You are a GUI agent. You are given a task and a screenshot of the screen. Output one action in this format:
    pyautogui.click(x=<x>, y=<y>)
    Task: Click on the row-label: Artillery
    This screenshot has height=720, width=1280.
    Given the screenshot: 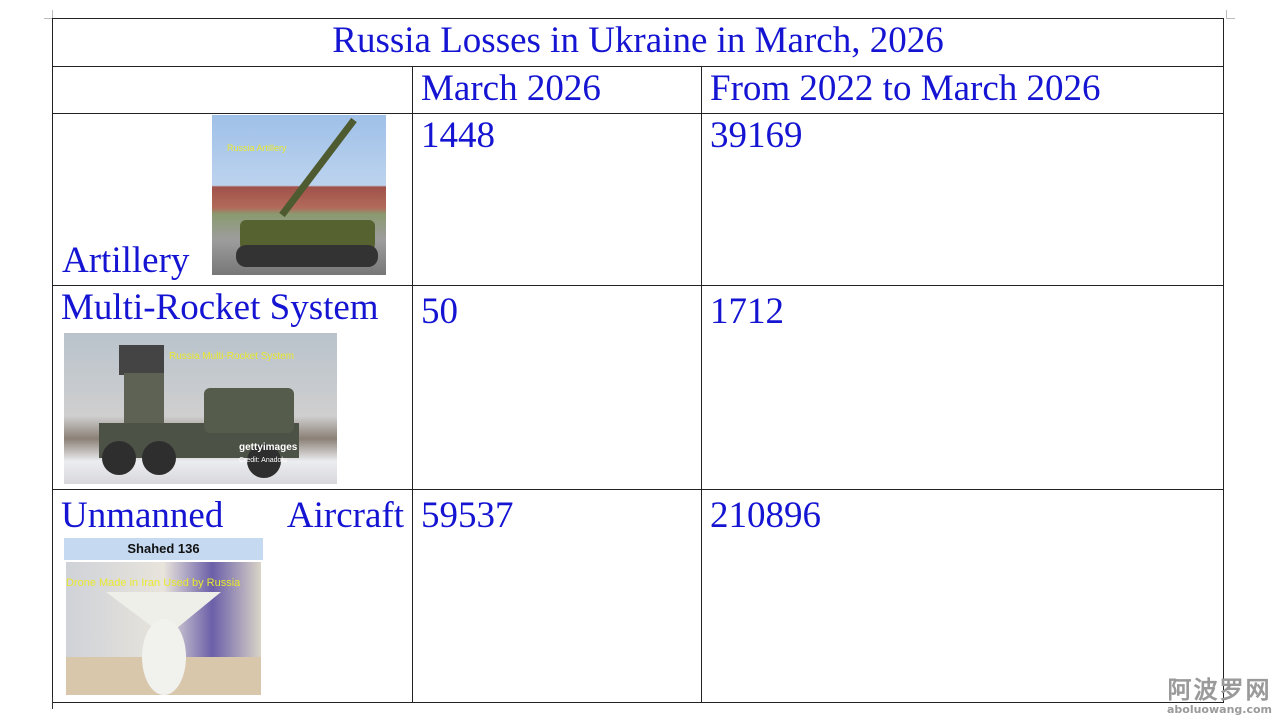 What is the action you would take?
    pyautogui.click(x=126, y=260)
    